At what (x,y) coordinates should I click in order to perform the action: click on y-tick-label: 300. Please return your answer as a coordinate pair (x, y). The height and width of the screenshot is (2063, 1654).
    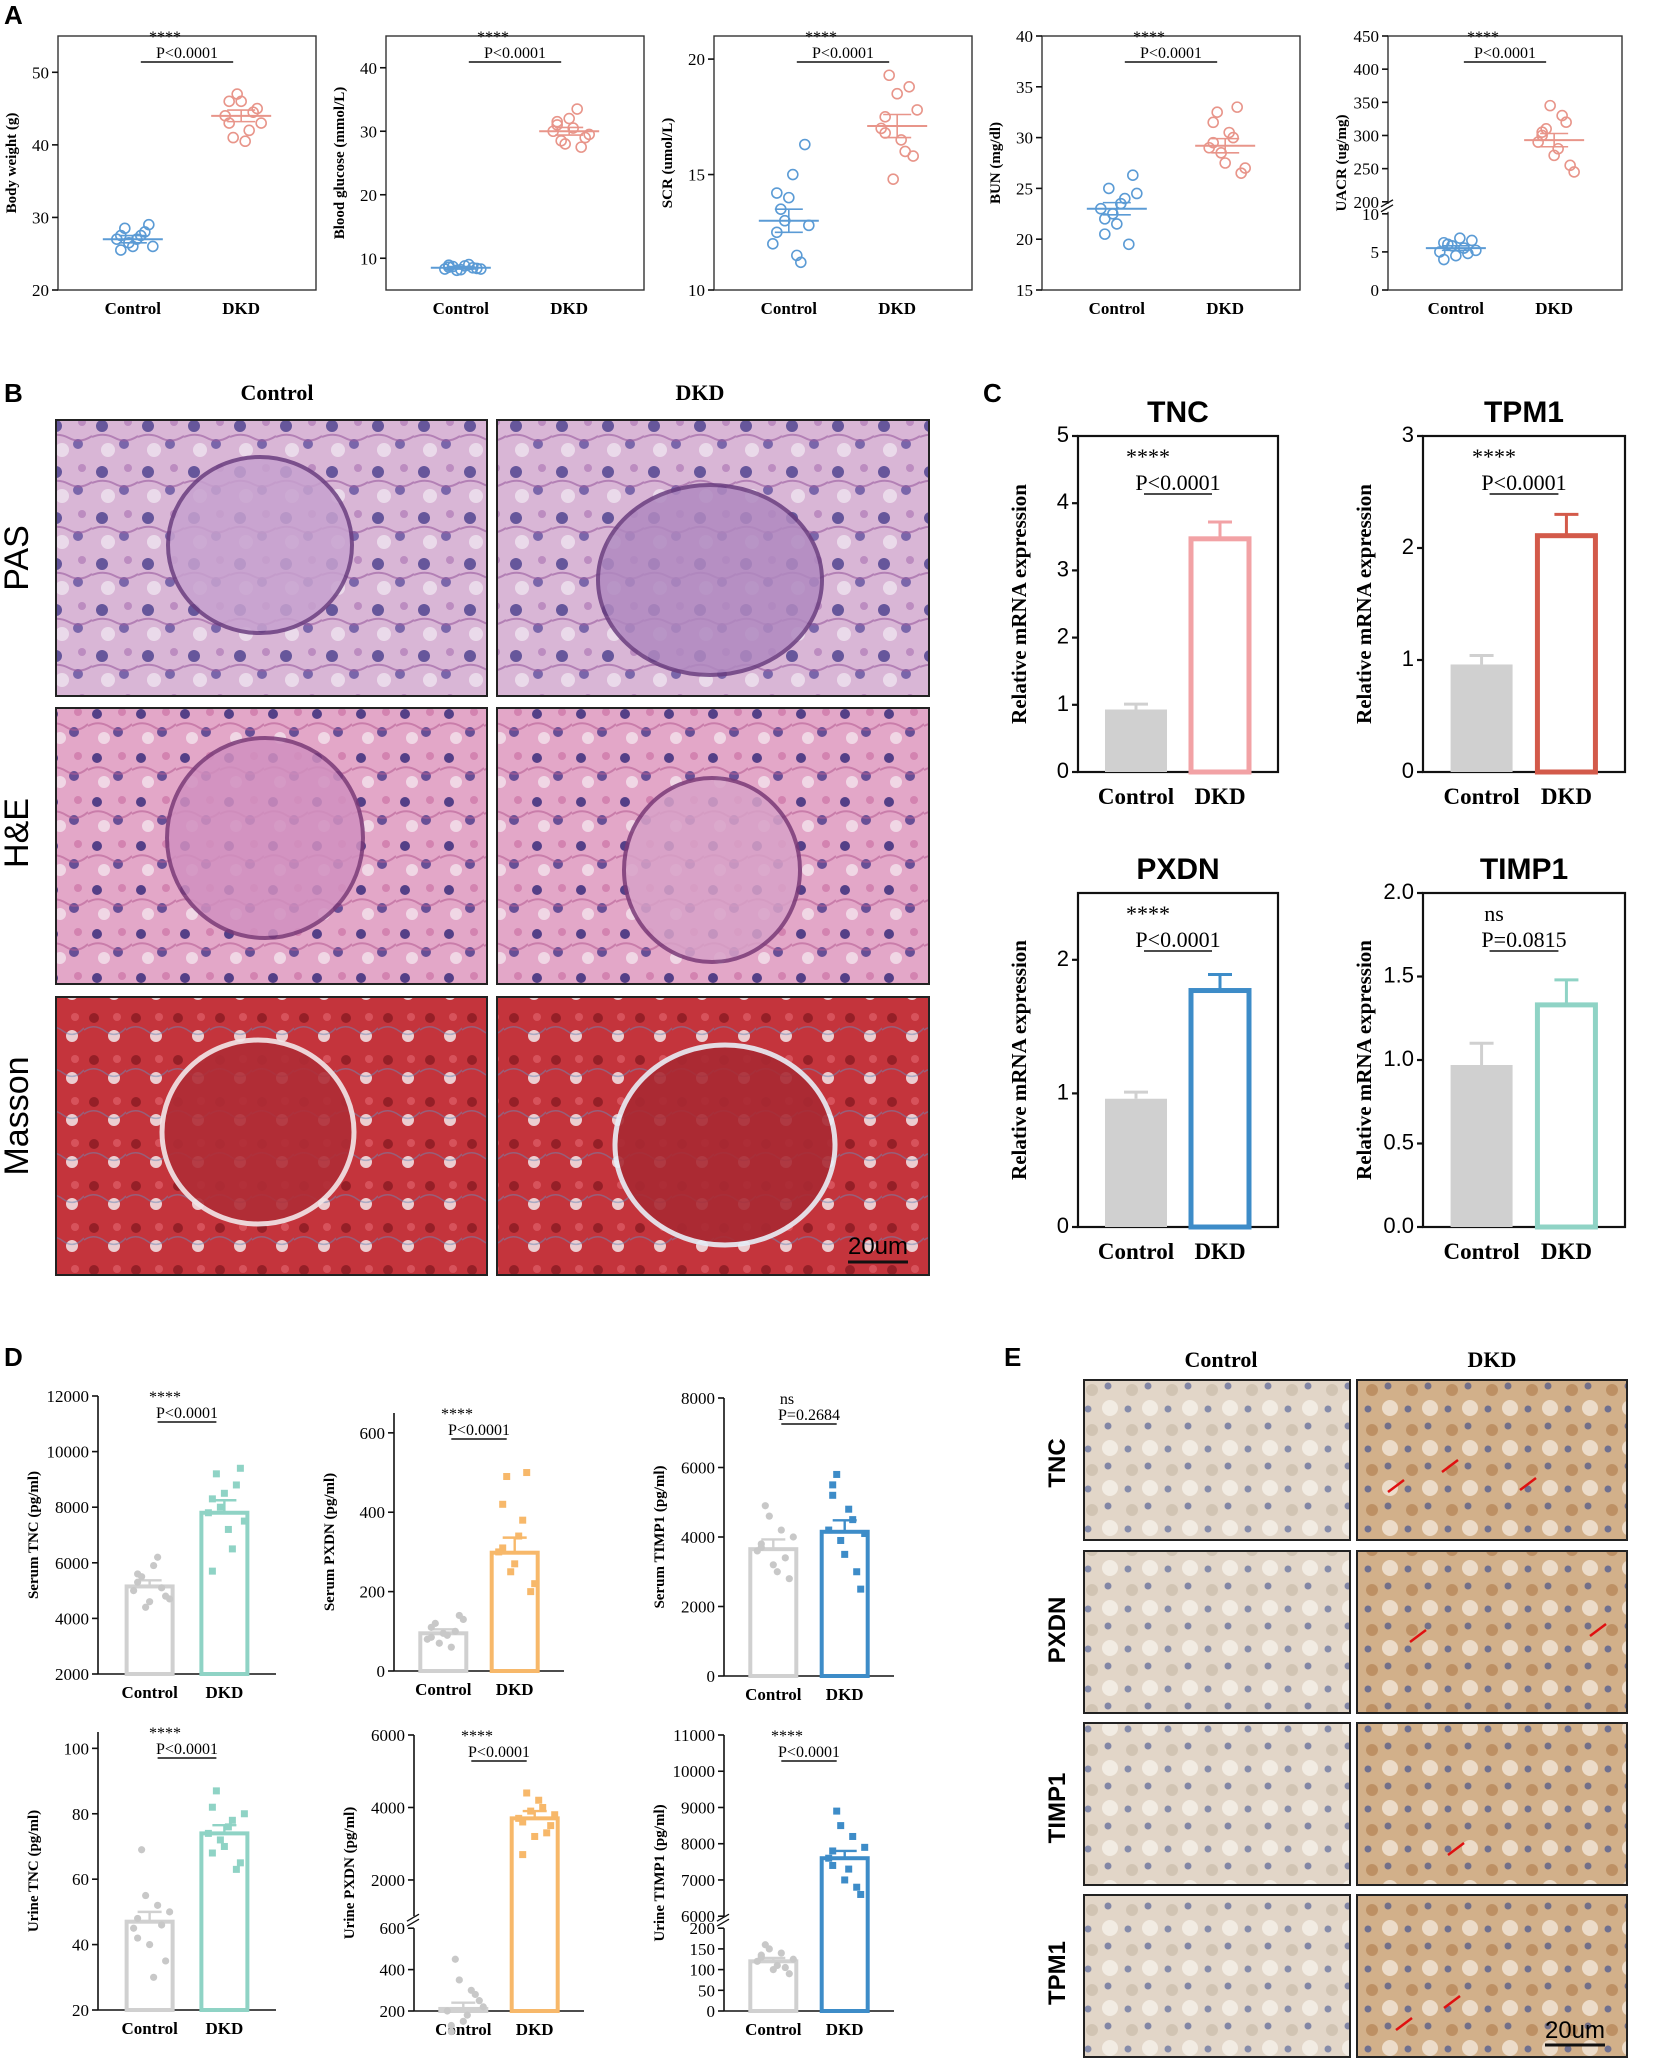
    Looking at the image, I should click on (1367, 135).